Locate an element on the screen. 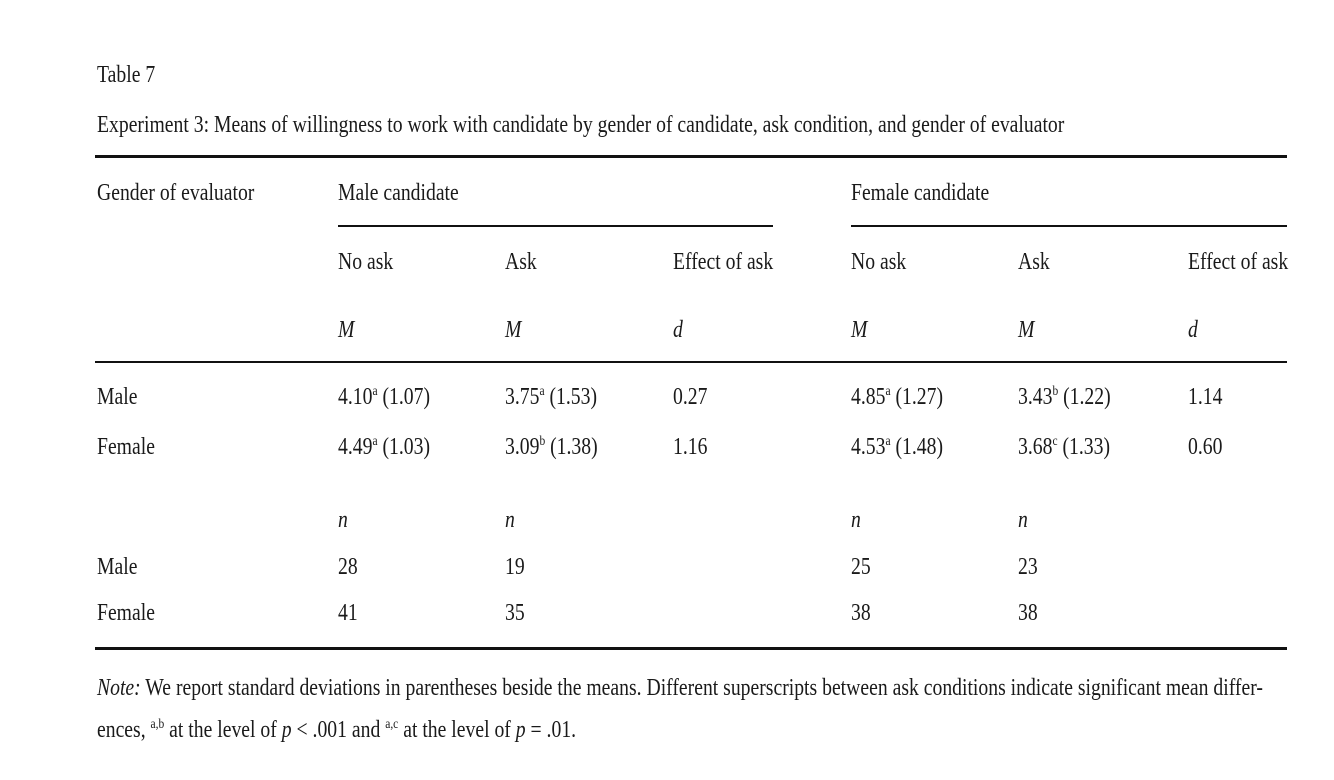 This screenshot has height=780, width=1334. superscript: c is located at coordinates (1055, 441).